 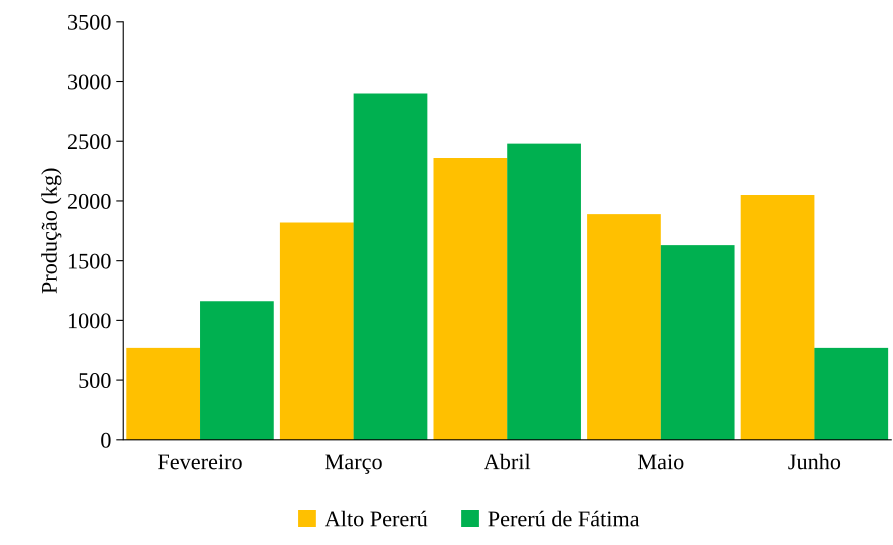 What do you see at coordinates (376, 518) in the screenshot?
I see `legend-label: Alto Pererú` at bounding box center [376, 518].